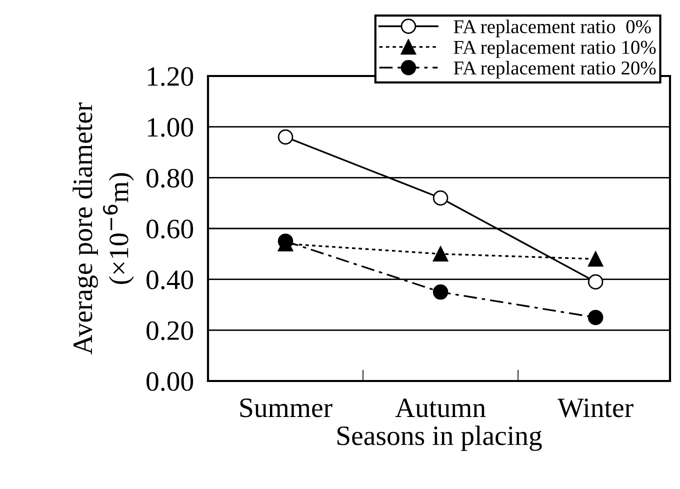  I want to click on y-axis-title: Average pore diameter (×10$^{−6}$m), so click(103, 228).